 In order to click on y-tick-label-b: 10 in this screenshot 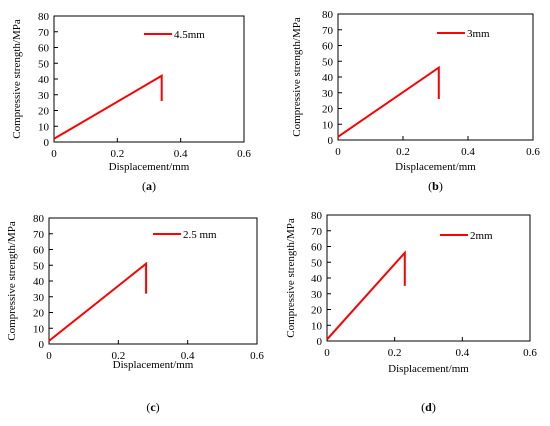, I will do `click(328, 125)`.